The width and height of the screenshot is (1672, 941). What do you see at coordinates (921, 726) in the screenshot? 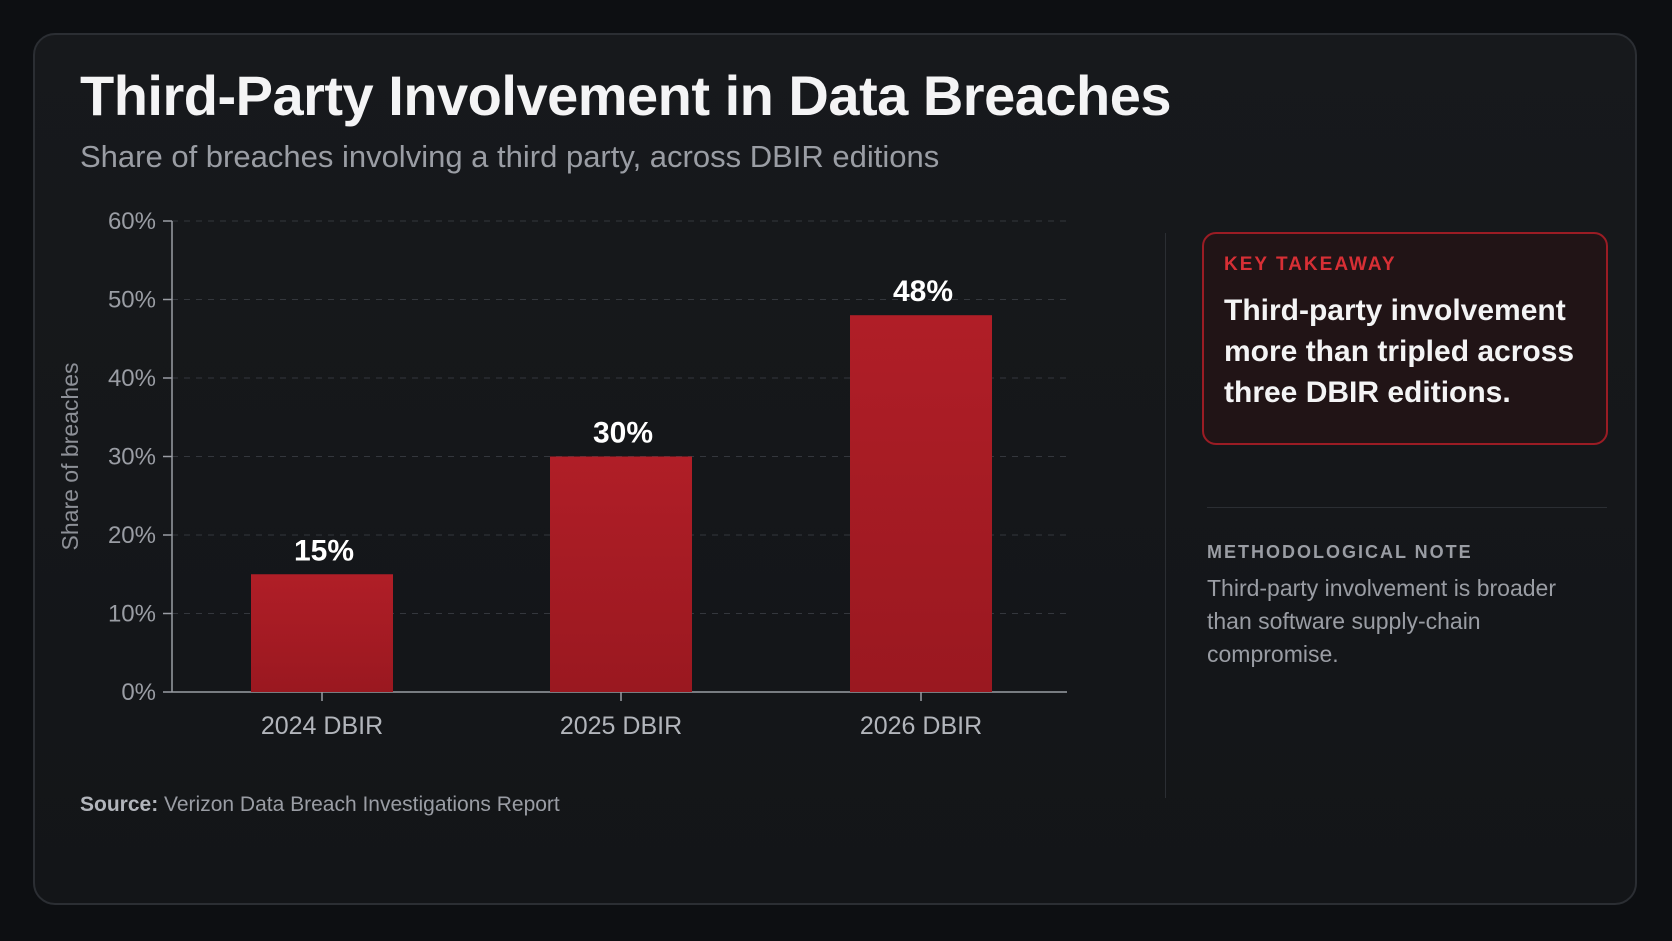
I see `x-tick-label: 2026 DBIR` at bounding box center [921, 726].